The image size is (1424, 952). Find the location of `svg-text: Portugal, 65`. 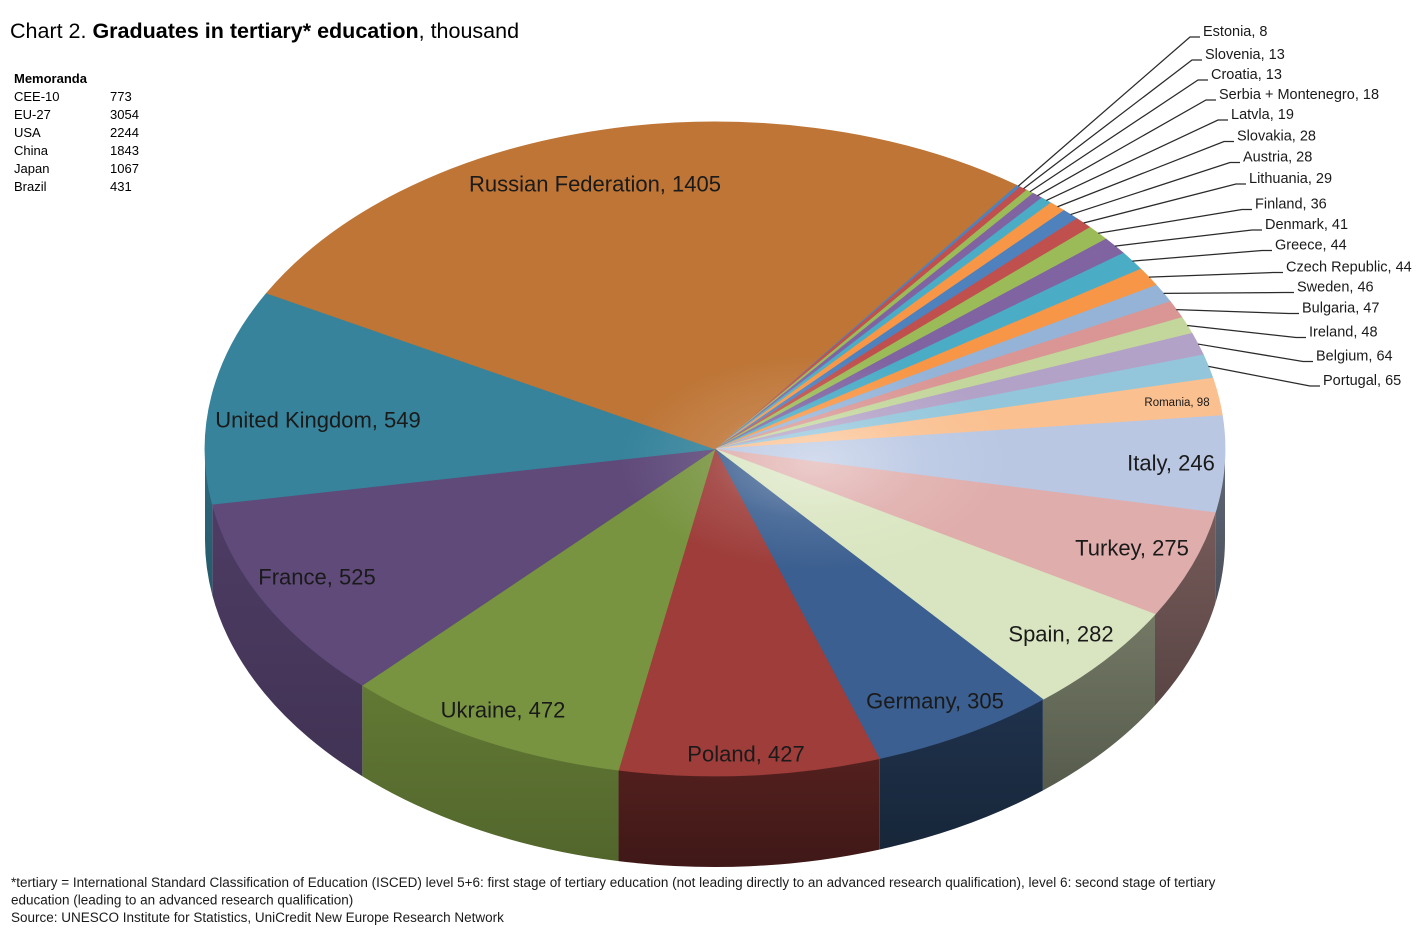

svg-text: Portugal, 65 is located at coordinates (1362, 381).